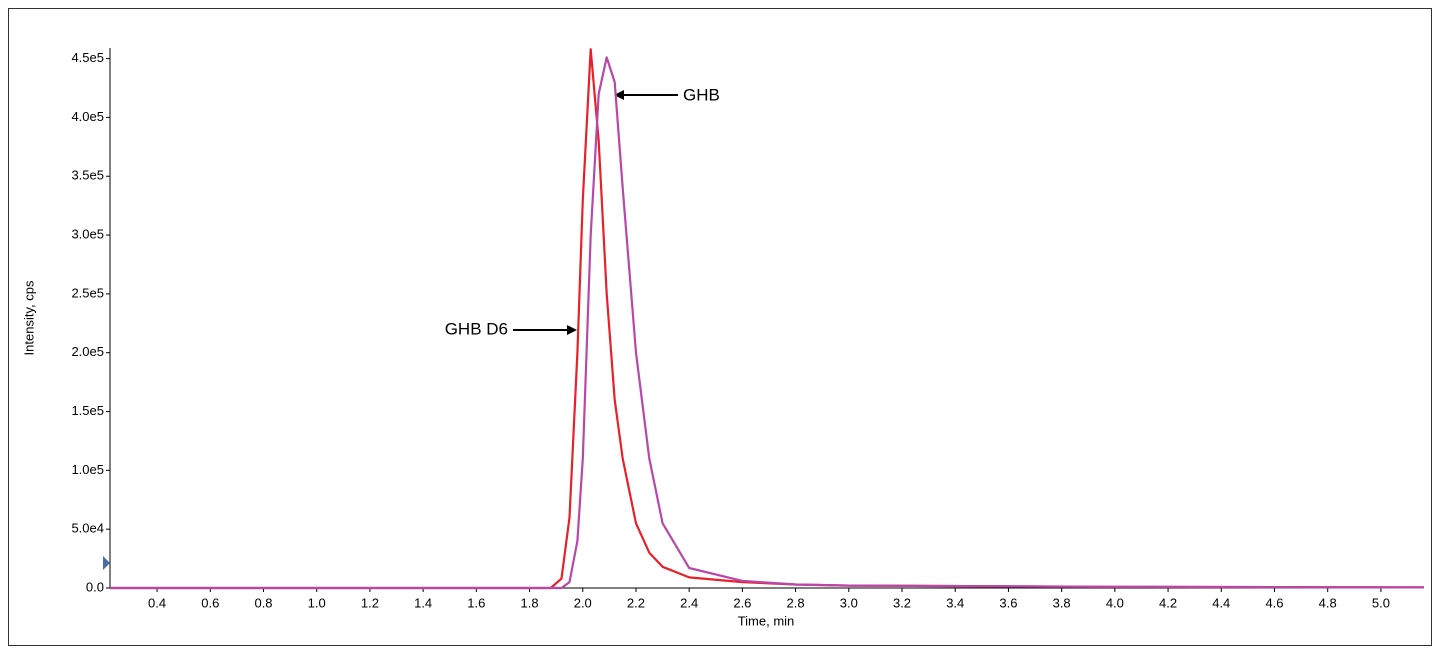 The image size is (1440, 654). I want to click on annotation: GHB, so click(701, 94).